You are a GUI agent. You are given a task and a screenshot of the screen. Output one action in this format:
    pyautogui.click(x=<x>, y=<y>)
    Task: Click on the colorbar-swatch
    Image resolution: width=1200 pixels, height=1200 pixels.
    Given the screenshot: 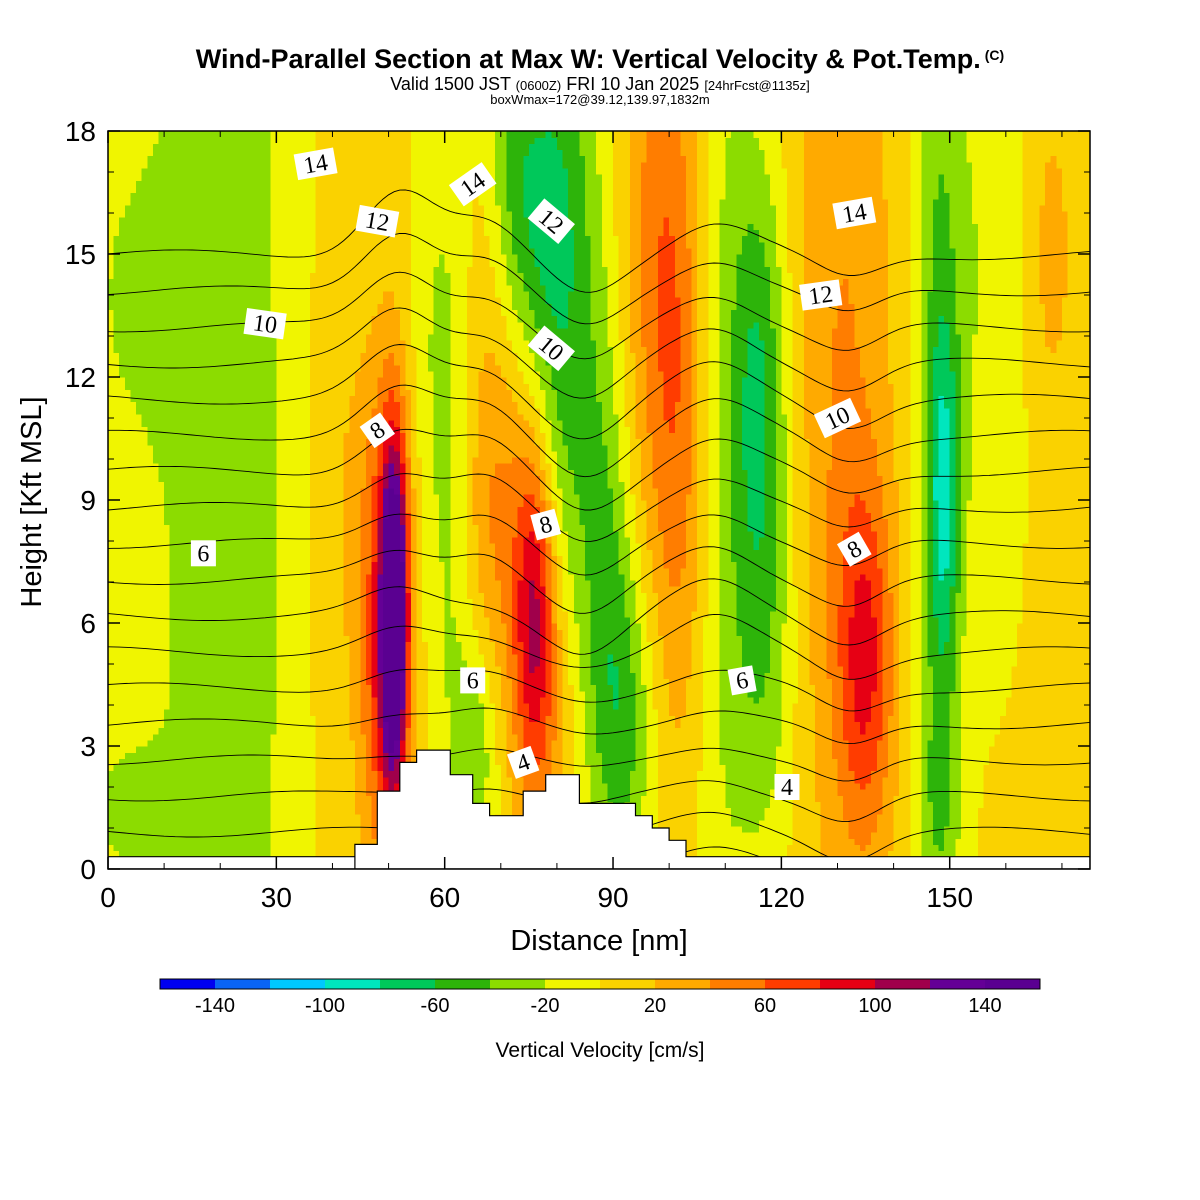 What is the action you would take?
    pyautogui.click(x=958, y=984)
    